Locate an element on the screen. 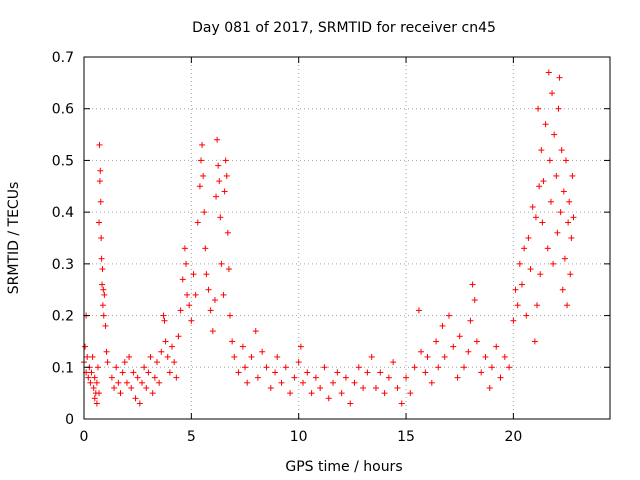 This screenshot has height=480, width=640. x-tick-label: 5 is located at coordinates (191, 437).